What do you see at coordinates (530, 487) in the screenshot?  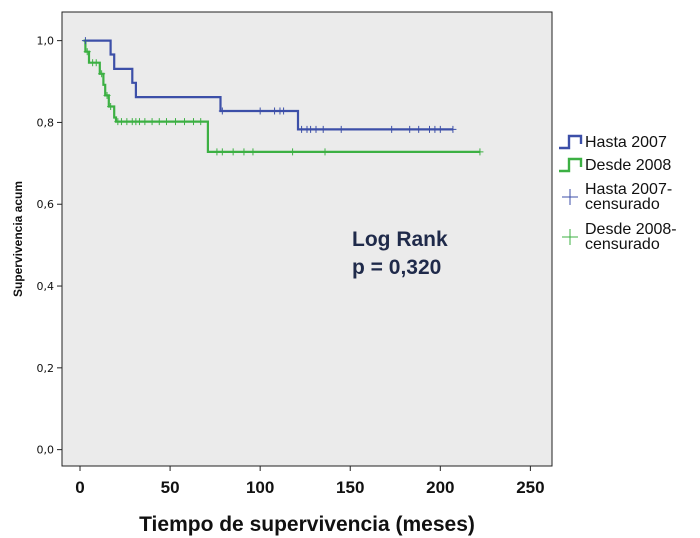 I see `x-tick-label: 250` at bounding box center [530, 487].